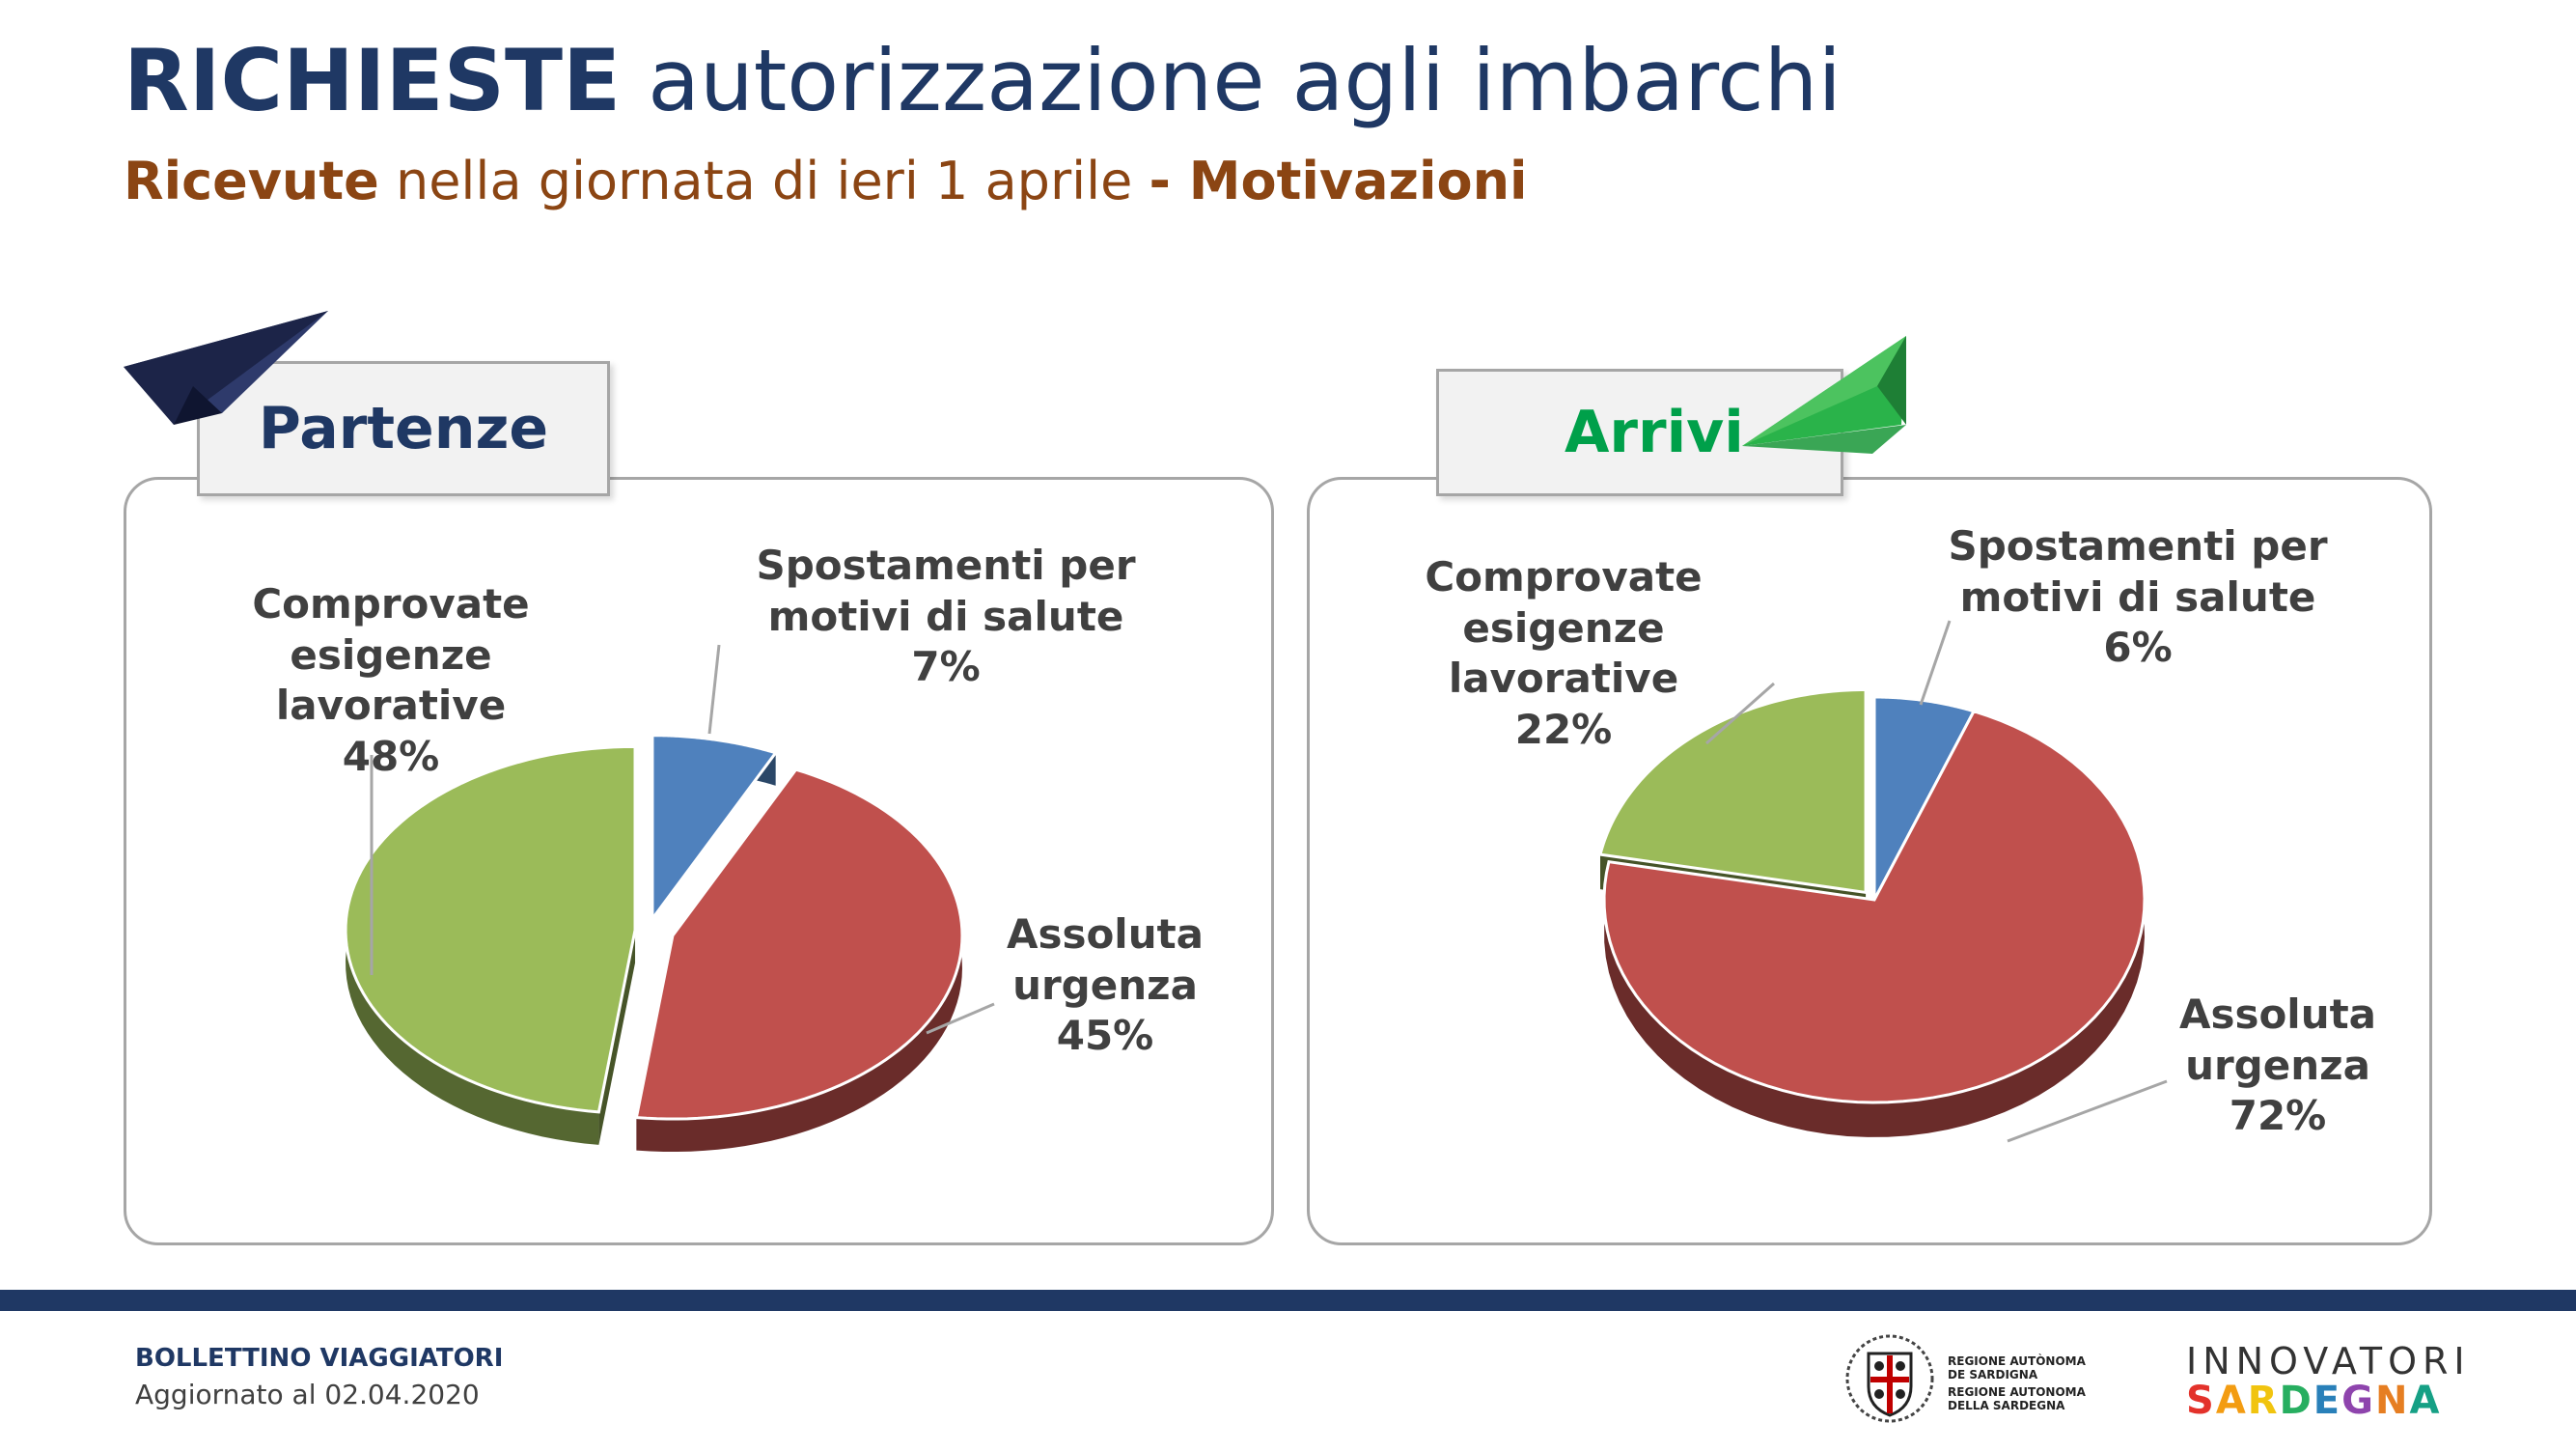 The height and width of the screenshot is (1451, 2576). Describe the element at coordinates (2328, 1361) in the screenshot. I see `innovatori-logo-text: INNOVATORI` at that location.